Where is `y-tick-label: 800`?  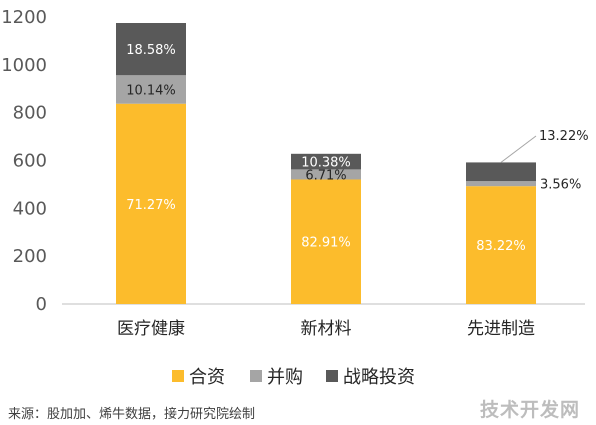 y-tick-label: 800 is located at coordinates (30, 113).